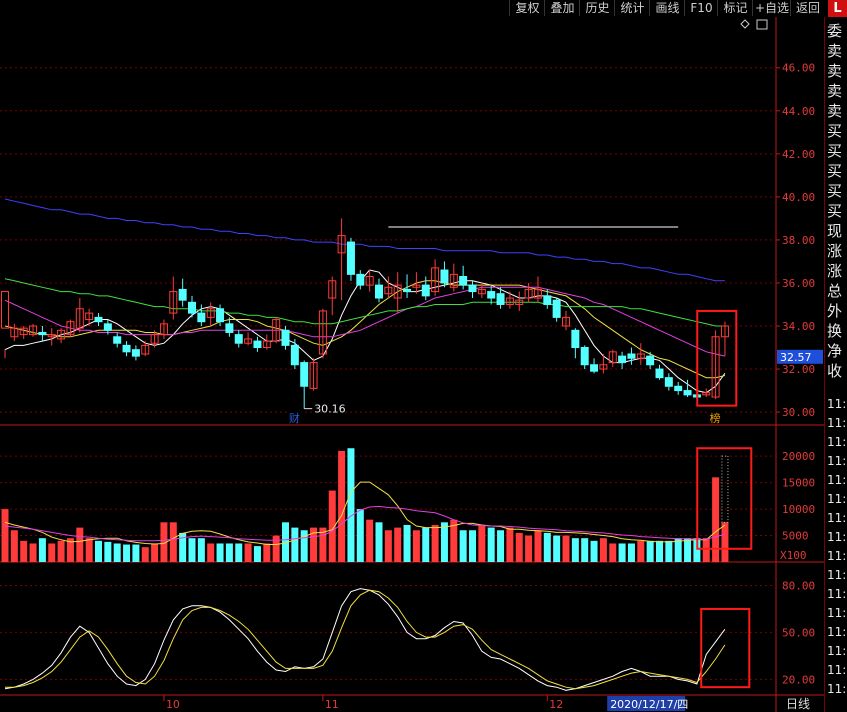  Describe the element at coordinates (798, 369) in the screenshot. I see `price-tick-label: 32.00` at that location.